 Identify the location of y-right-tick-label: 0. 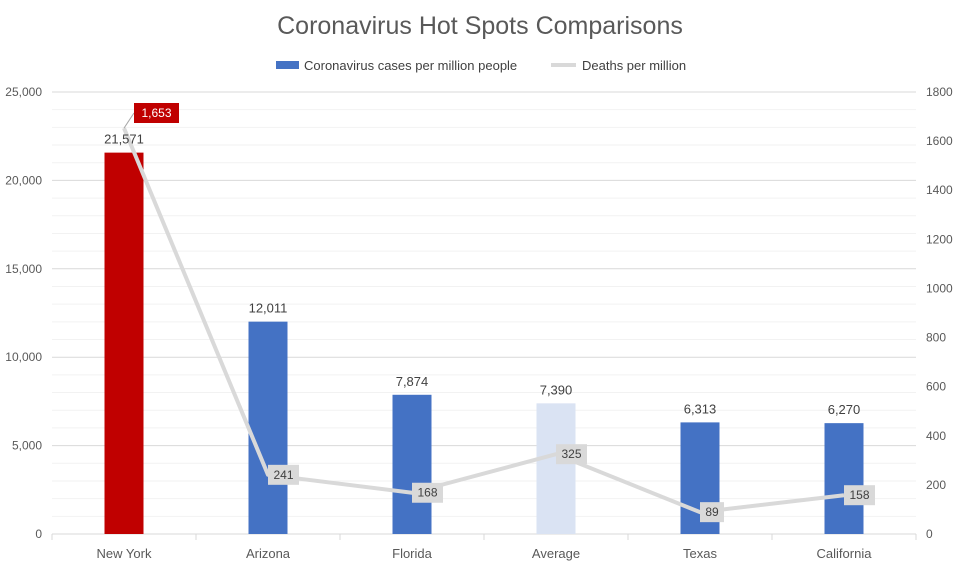
(929, 534).